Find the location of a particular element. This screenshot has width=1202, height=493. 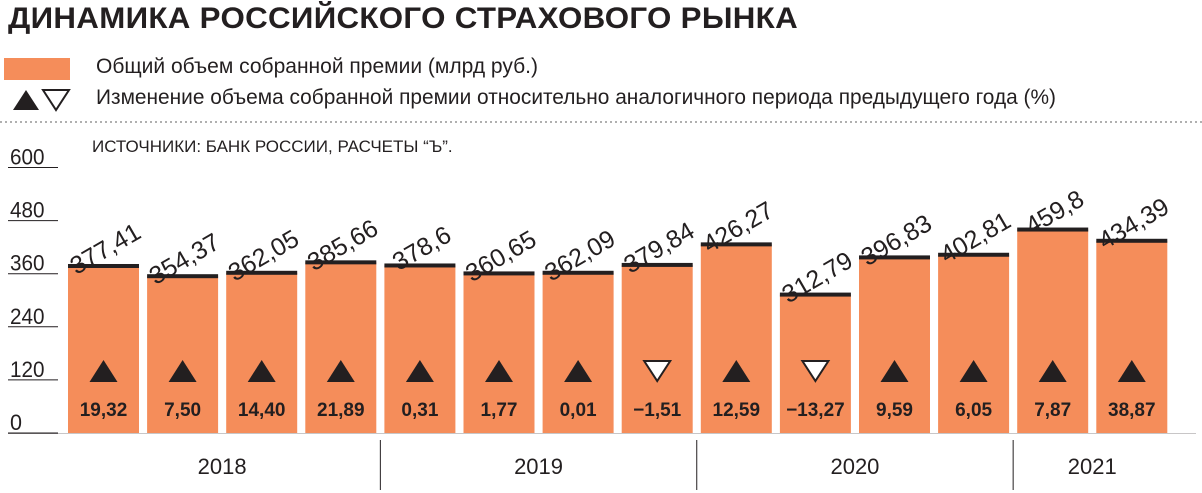

change-label: 7,50 is located at coordinates (182, 410).